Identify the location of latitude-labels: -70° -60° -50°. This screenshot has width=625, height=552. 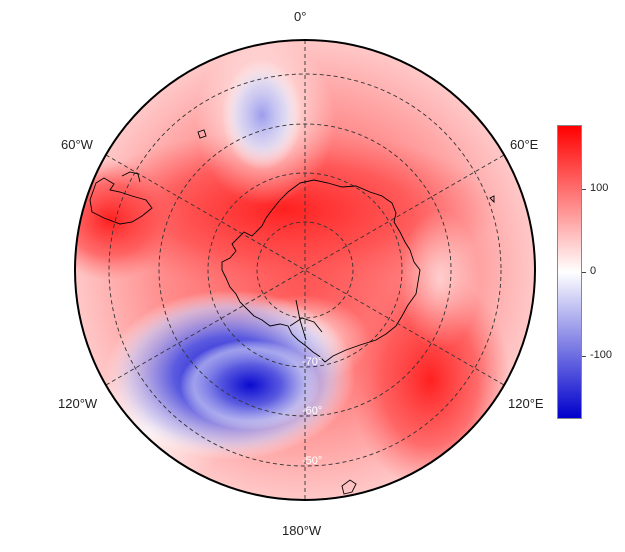
(312, 411).